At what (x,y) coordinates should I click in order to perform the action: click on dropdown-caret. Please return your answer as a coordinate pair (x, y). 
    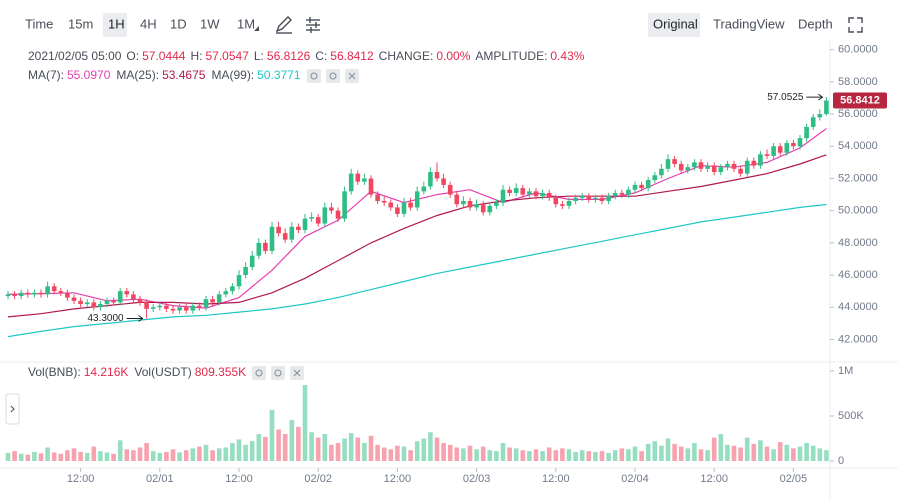
    Looking at the image, I should click on (256, 28).